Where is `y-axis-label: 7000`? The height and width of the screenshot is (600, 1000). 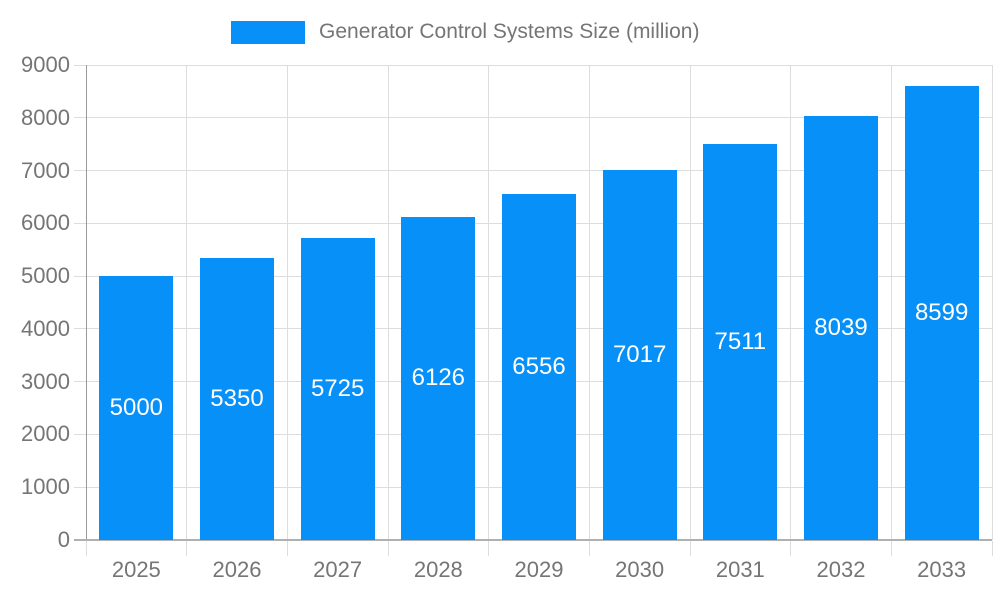 y-axis-label: 7000 is located at coordinates (45, 170).